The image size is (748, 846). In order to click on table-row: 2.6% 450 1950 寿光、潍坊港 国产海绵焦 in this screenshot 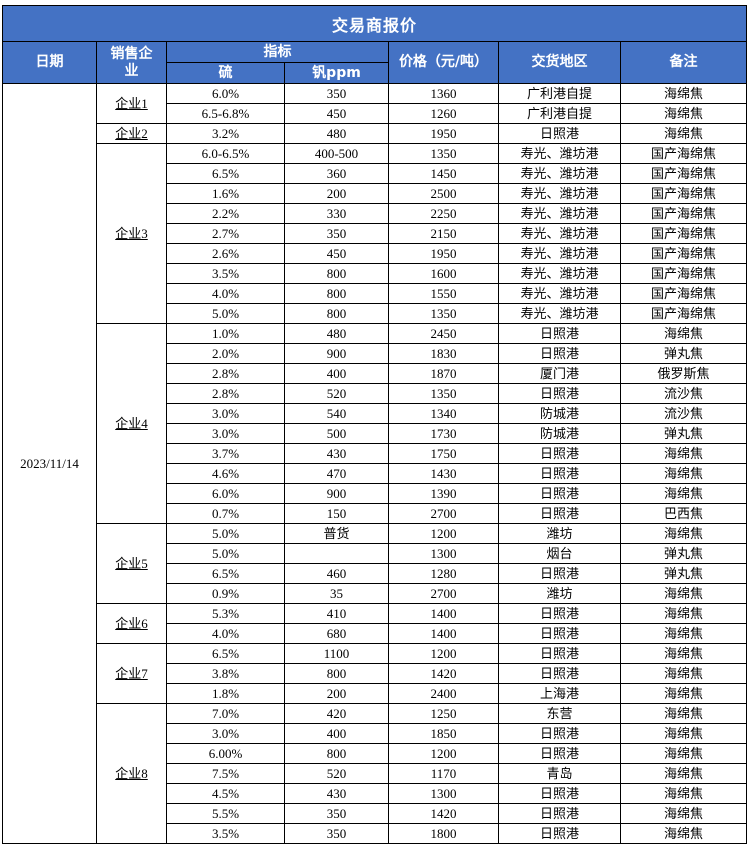, I will do `click(375, 253)`.